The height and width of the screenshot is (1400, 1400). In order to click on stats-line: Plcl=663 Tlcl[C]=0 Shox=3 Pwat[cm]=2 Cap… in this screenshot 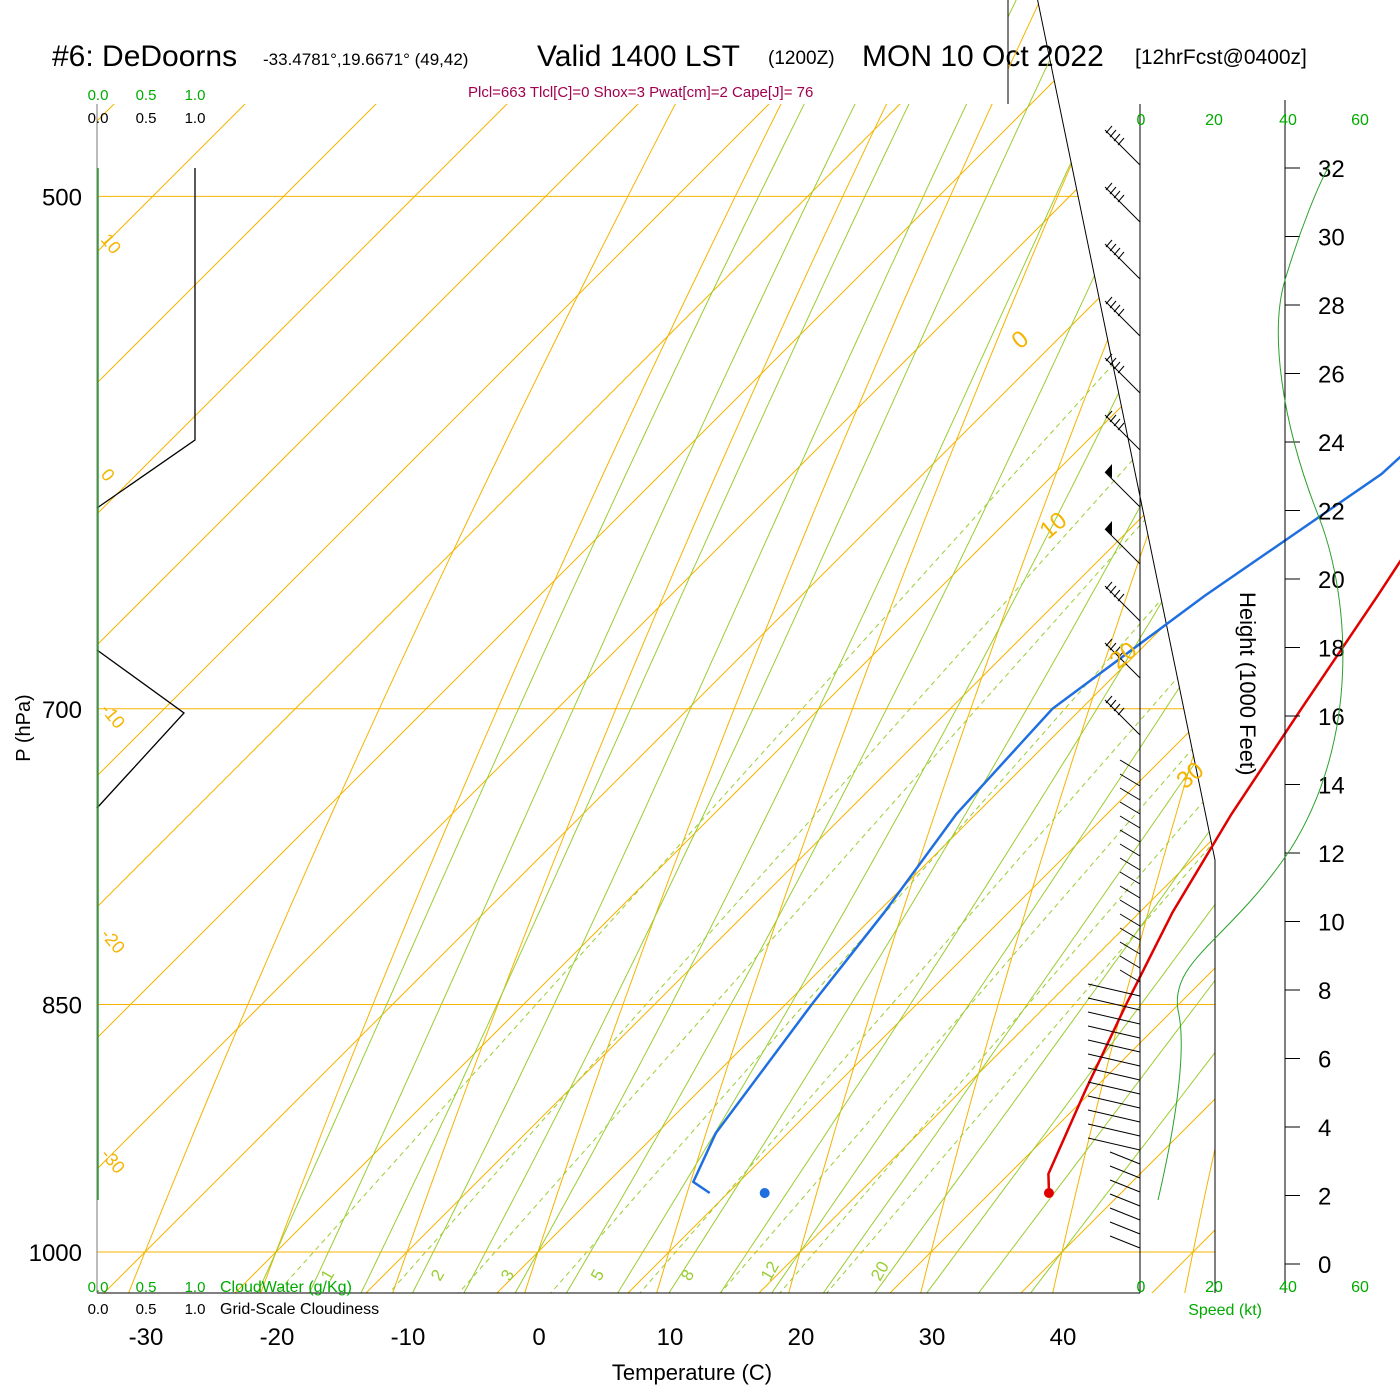, I will do `click(641, 92)`.